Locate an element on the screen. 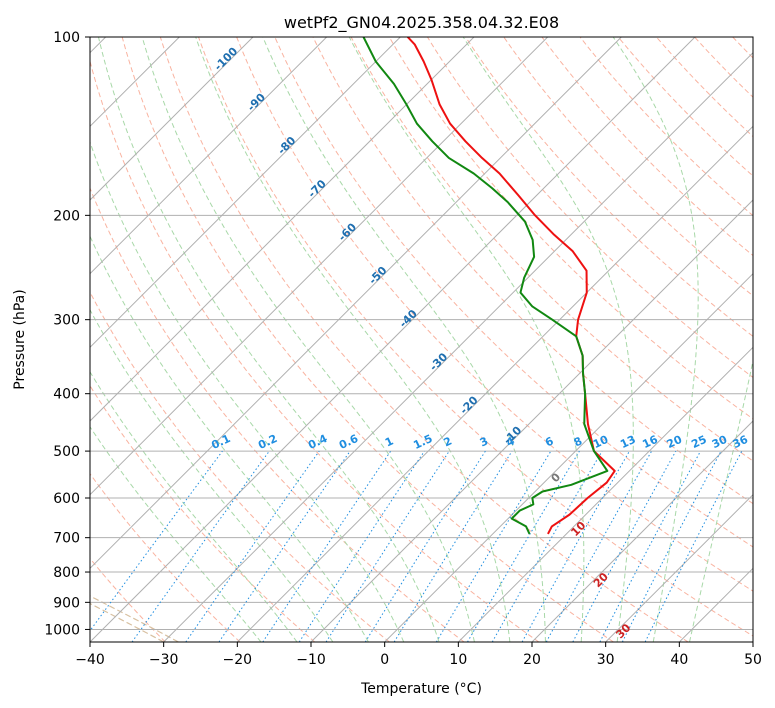 Image resolution: width=775 pixels, height=708 pixels. x-axis-label: Temperature (°C) is located at coordinates (421, 689).